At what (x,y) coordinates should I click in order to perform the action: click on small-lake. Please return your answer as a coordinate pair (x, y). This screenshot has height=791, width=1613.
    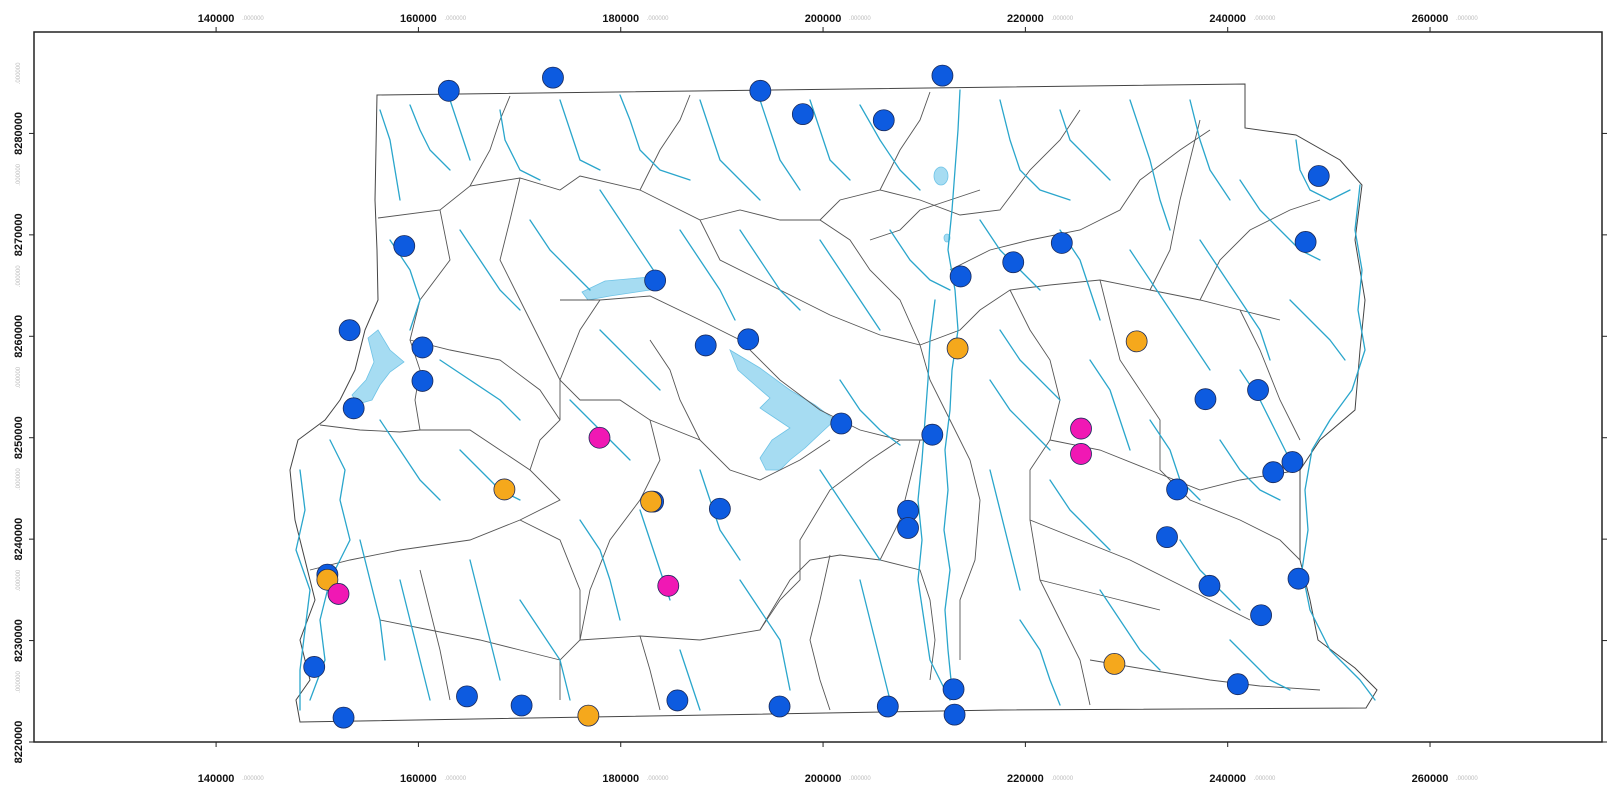
    Looking at the image, I should click on (941, 176).